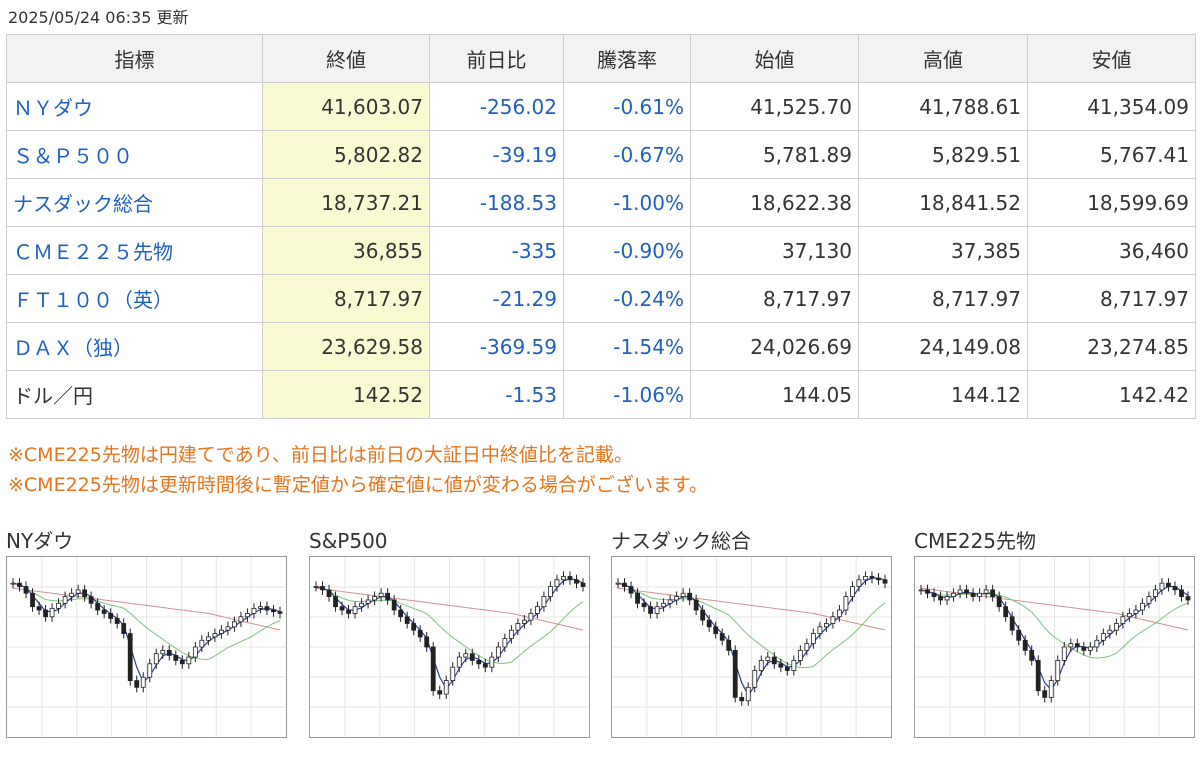  I want to click on low-value: 5,767.41, so click(1111, 154).